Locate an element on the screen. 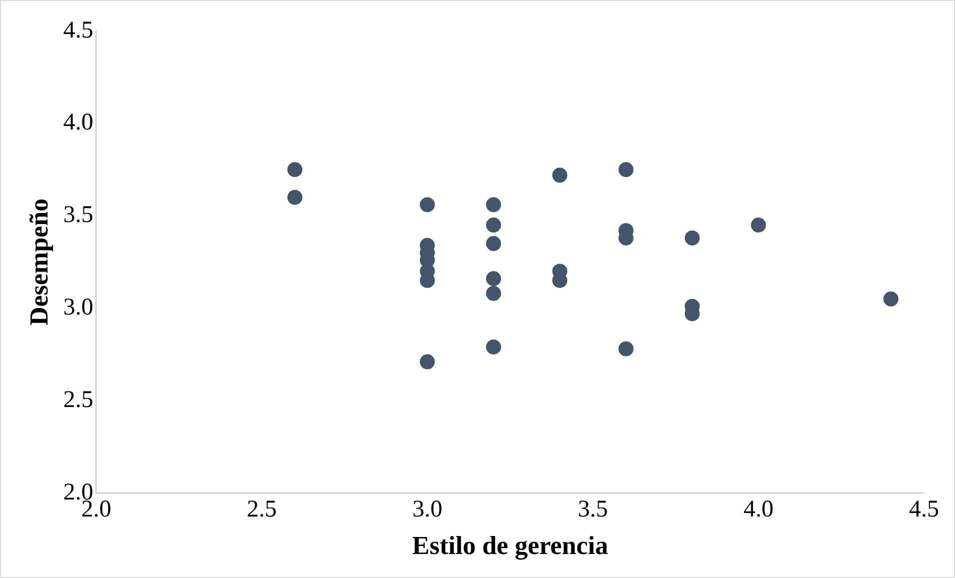  x-tick-label: 2.5 is located at coordinates (261, 509).